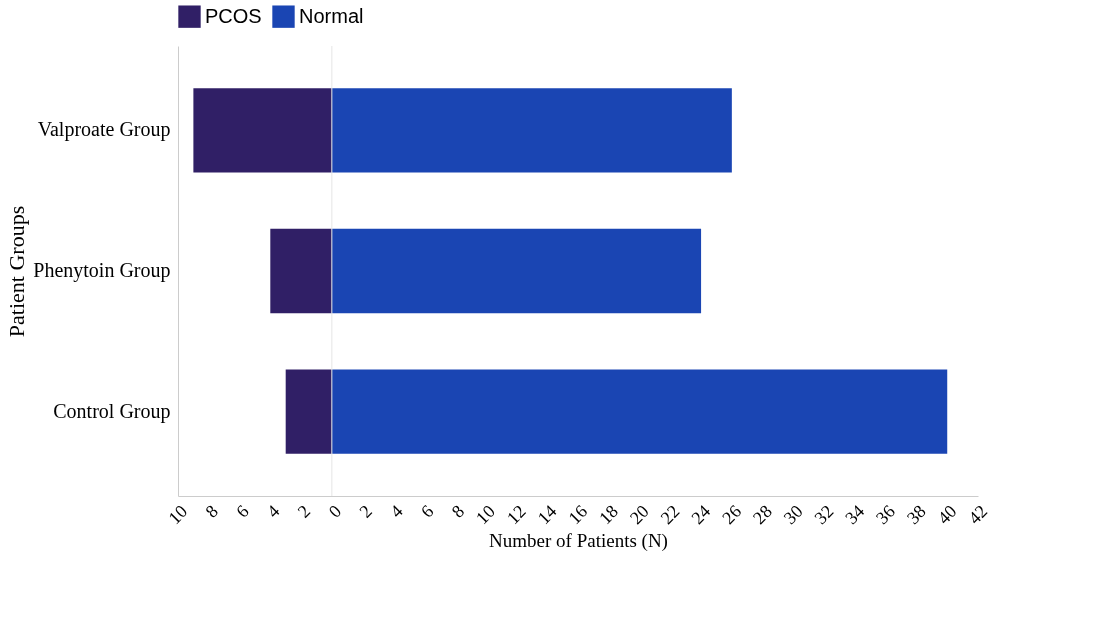 This screenshot has width=1096, height=622. I want to click on x-tick-label: 40, so click(947, 514).